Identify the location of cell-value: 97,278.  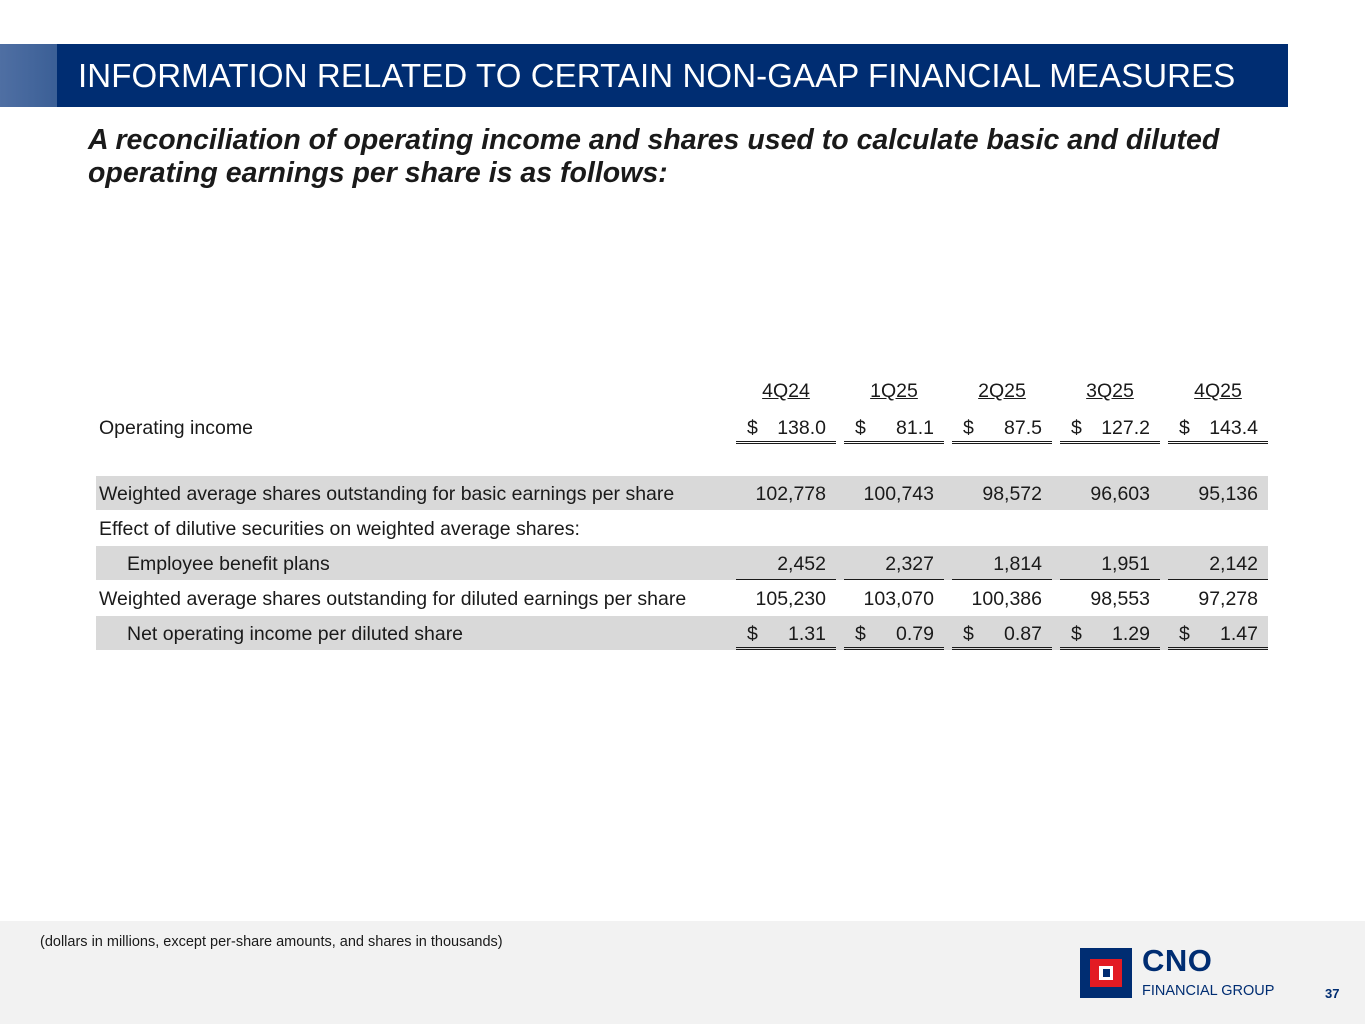
(1228, 599).